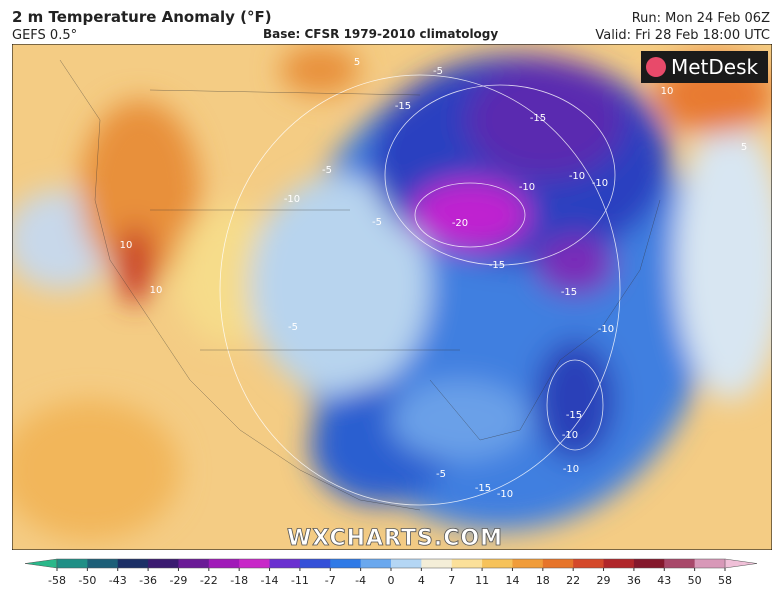 The width and height of the screenshot is (784, 600). I want to click on colorbar-tick-label: -29, so click(178, 580).